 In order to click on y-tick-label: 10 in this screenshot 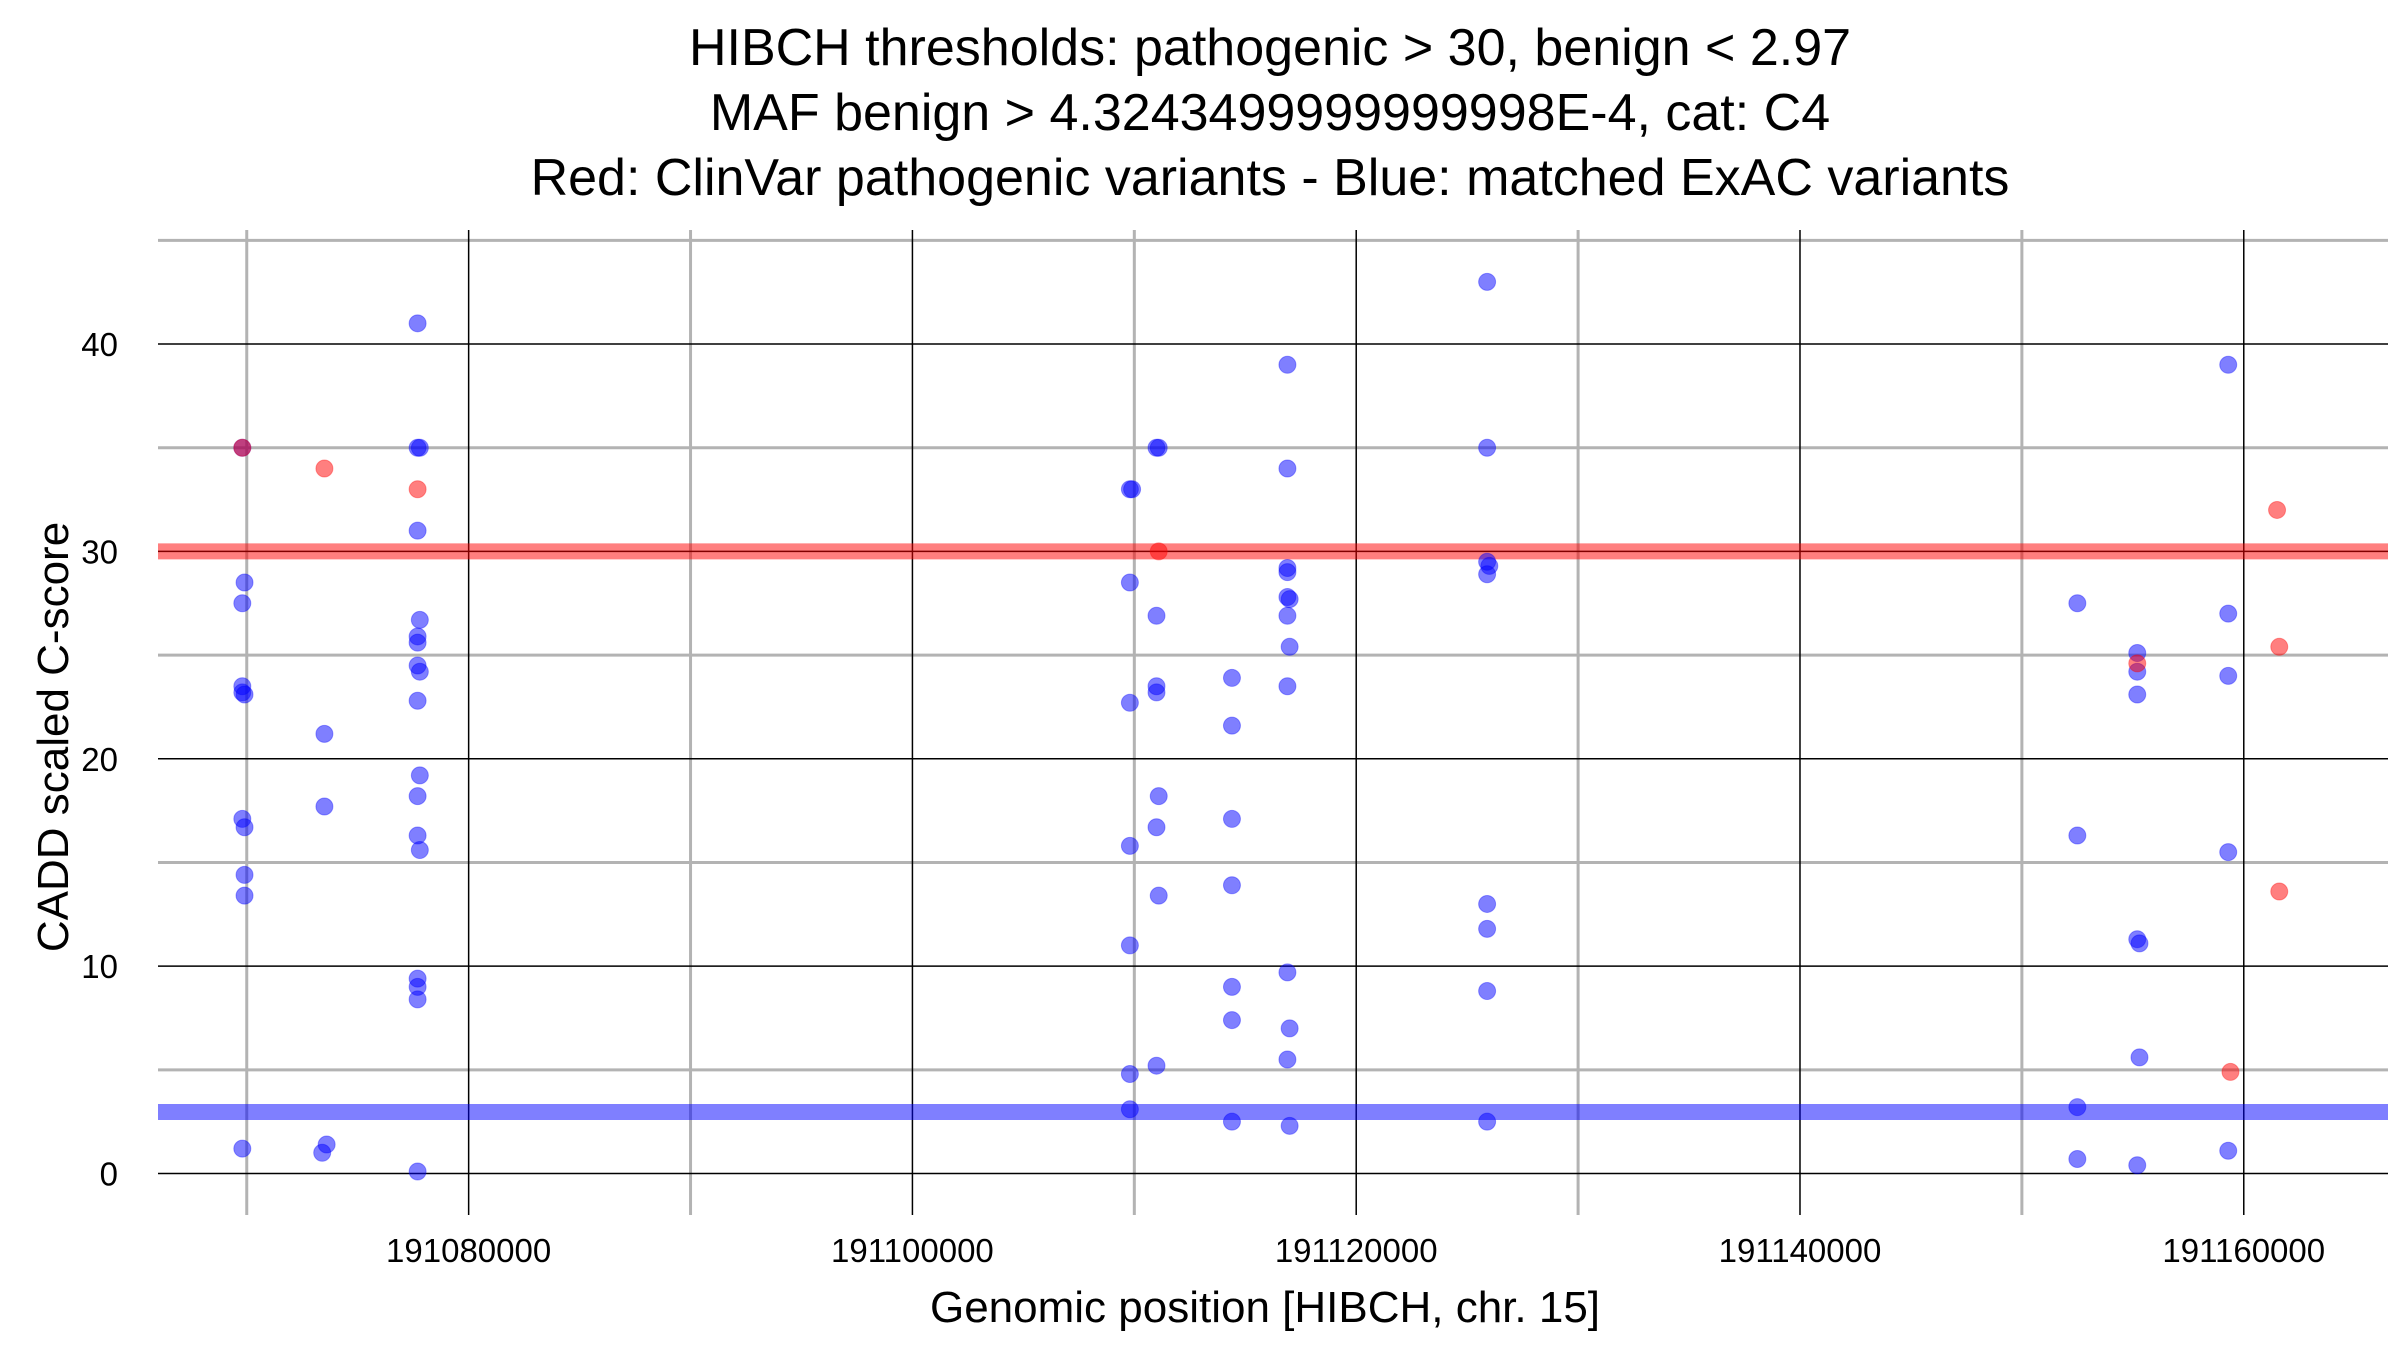, I will do `click(99, 966)`.